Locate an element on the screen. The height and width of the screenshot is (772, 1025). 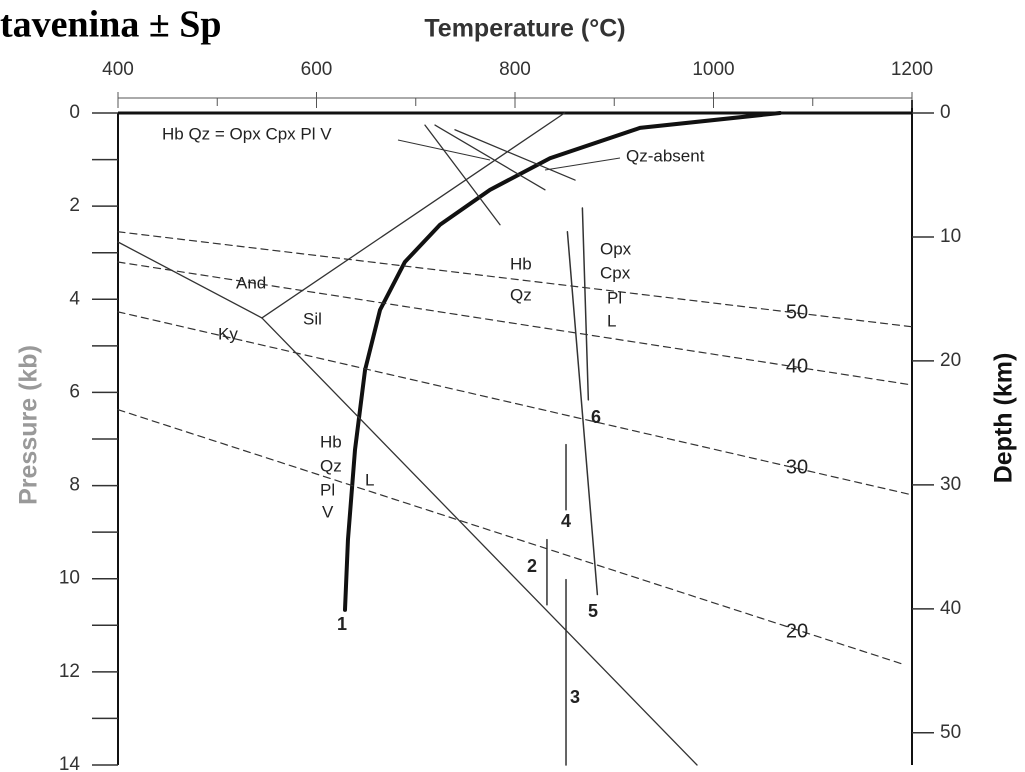
chart-title: tavenina ± Sp is located at coordinates (110, 25).